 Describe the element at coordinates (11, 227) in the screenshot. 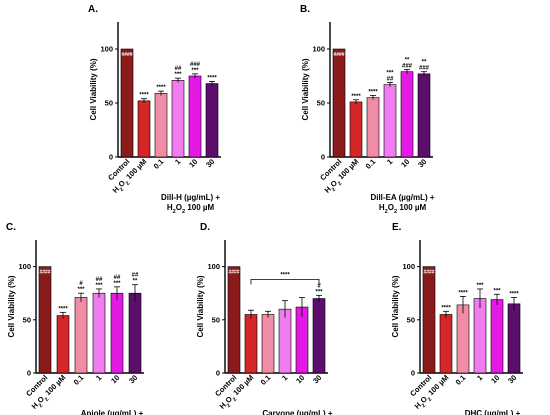

I see `panel-letter: C.` at that location.